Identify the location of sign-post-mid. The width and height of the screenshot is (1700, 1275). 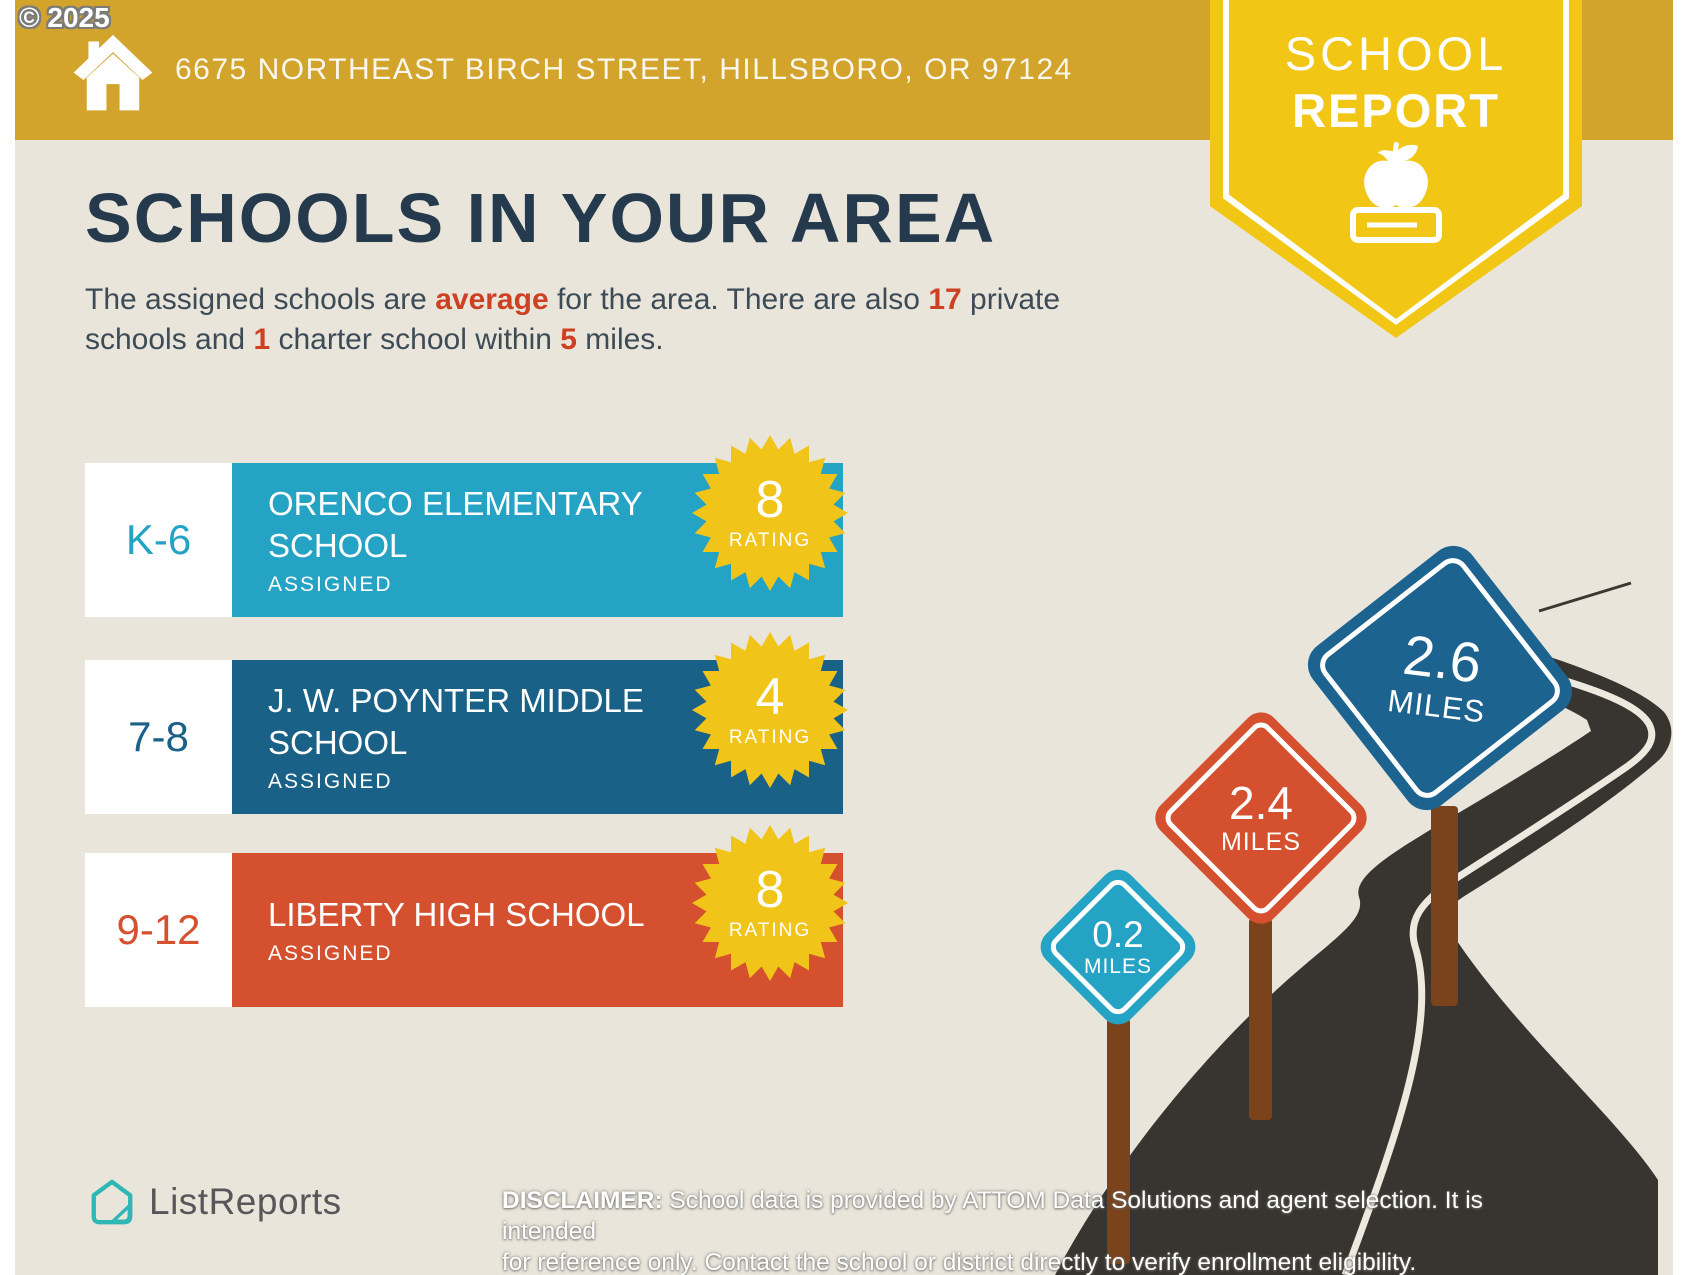
(1260, 1019).